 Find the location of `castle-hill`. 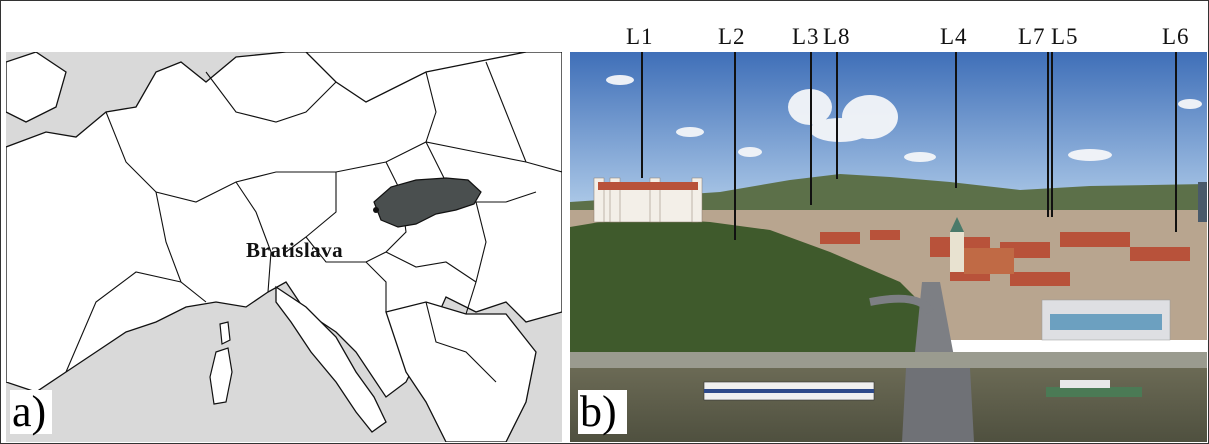

castle-hill is located at coordinates (750, 284).